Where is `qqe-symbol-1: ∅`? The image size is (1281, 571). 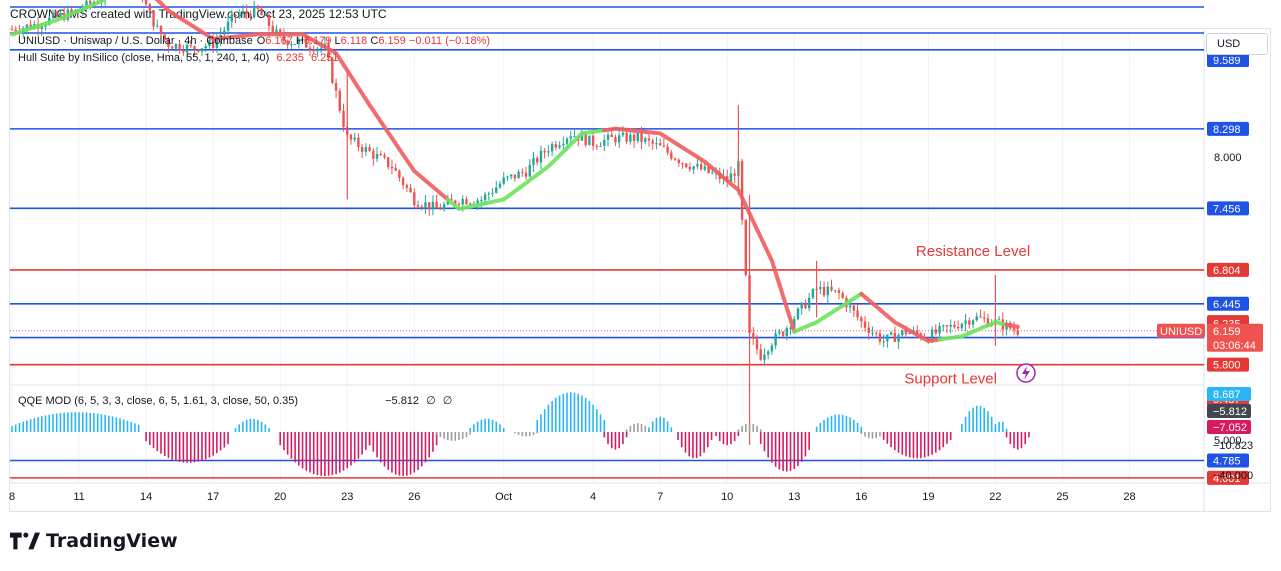
qqe-symbol-1: ∅ is located at coordinates (431, 401).